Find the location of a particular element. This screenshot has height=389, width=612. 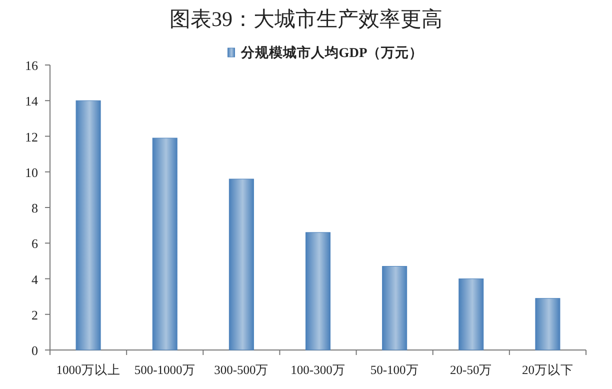

y-tick-label: 0 is located at coordinates (35, 350).